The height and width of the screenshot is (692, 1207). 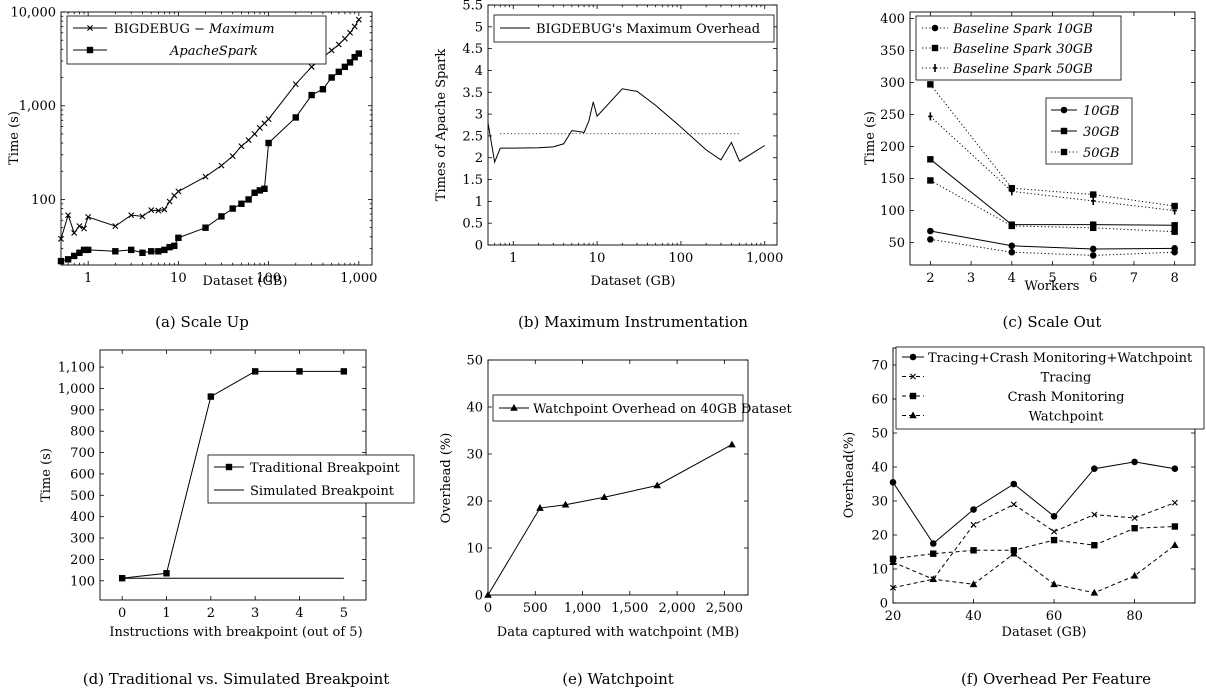 What do you see at coordinates (236, 679) in the screenshot?
I see `panel-caption: (d) Traditional vs. Simulated Breakpoint` at bounding box center [236, 679].